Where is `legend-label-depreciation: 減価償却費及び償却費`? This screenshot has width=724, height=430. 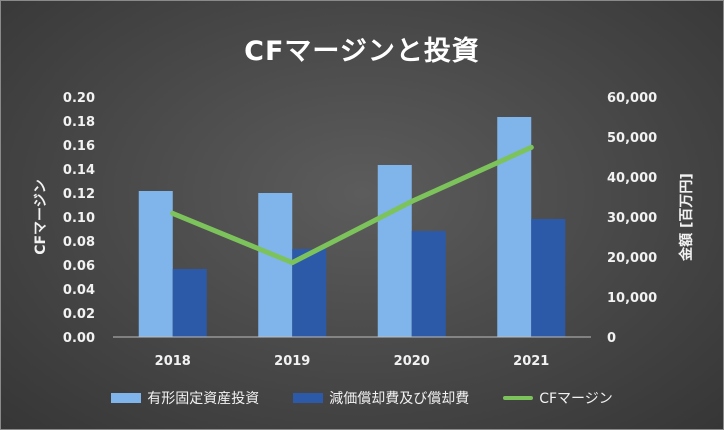 legend-label-depreciation: 減価償却費及び償却費 is located at coordinates (399, 399).